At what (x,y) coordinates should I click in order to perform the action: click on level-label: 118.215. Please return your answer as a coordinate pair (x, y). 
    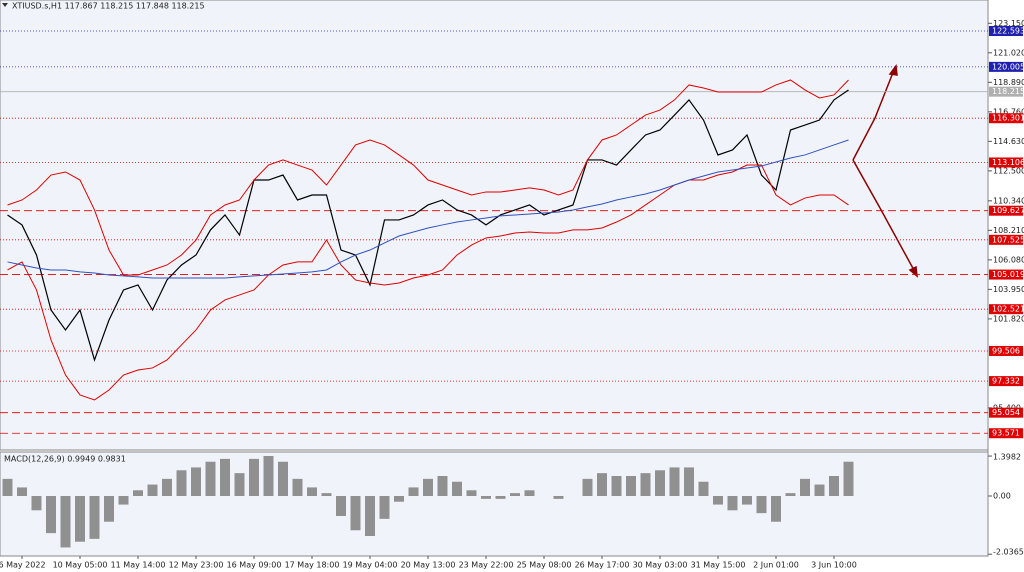
    Looking at the image, I should click on (1008, 91).